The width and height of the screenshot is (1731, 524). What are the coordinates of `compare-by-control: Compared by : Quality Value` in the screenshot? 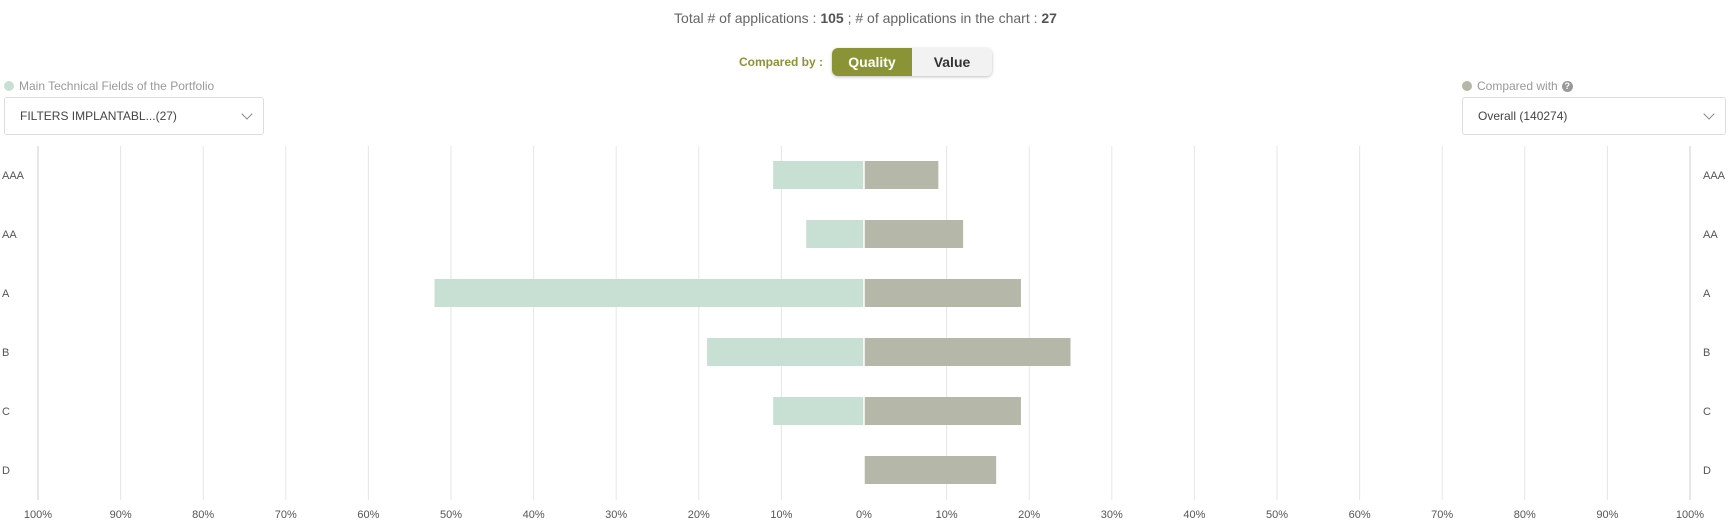 It's located at (865, 62).